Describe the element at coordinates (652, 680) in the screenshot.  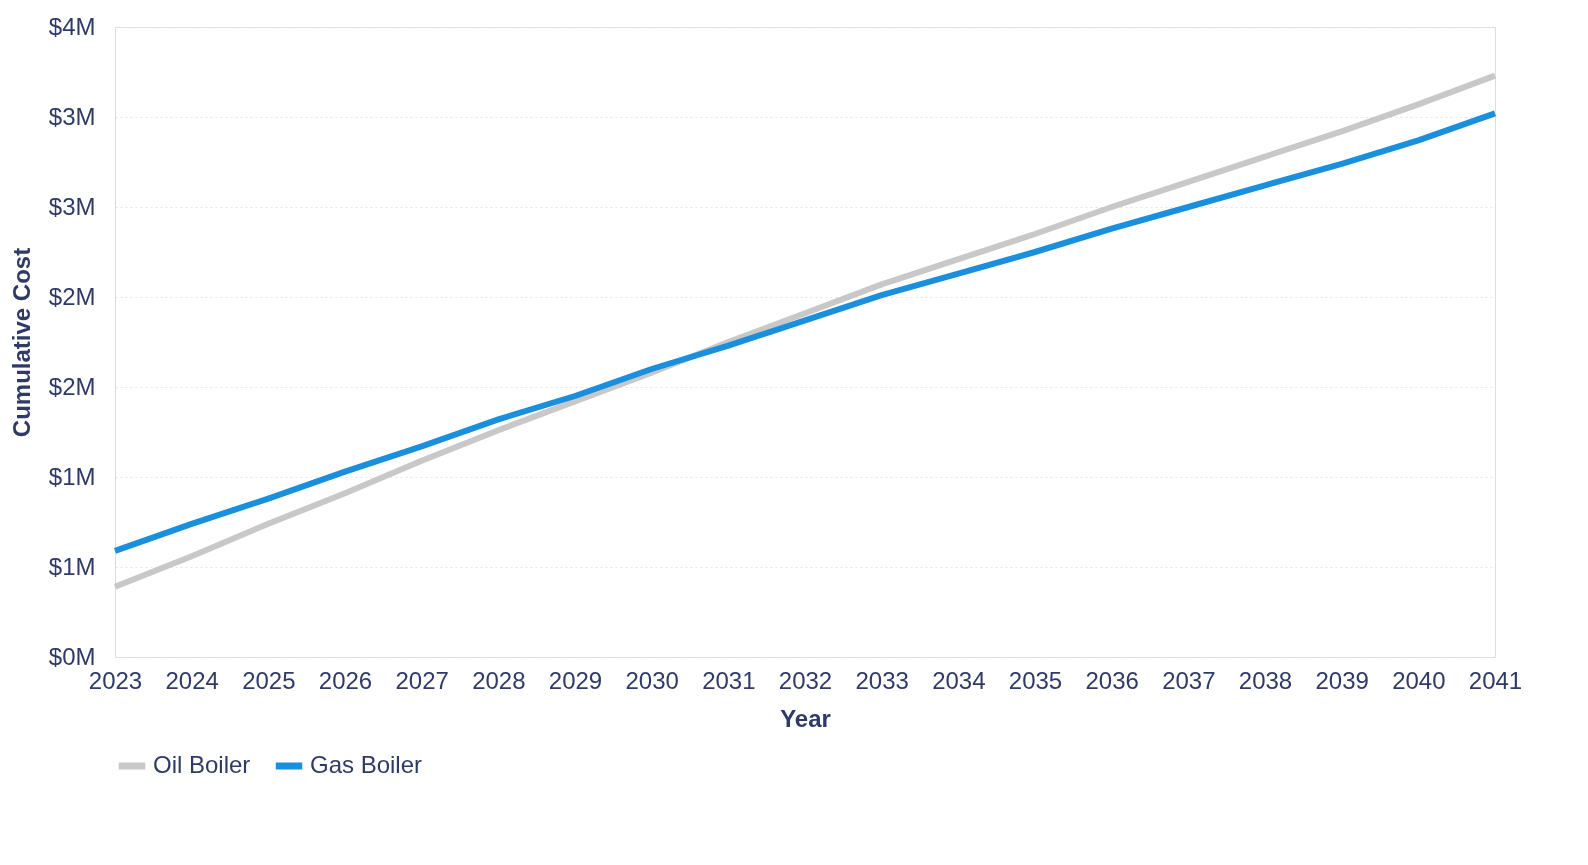
I see `x-tick-label: 2030` at that location.